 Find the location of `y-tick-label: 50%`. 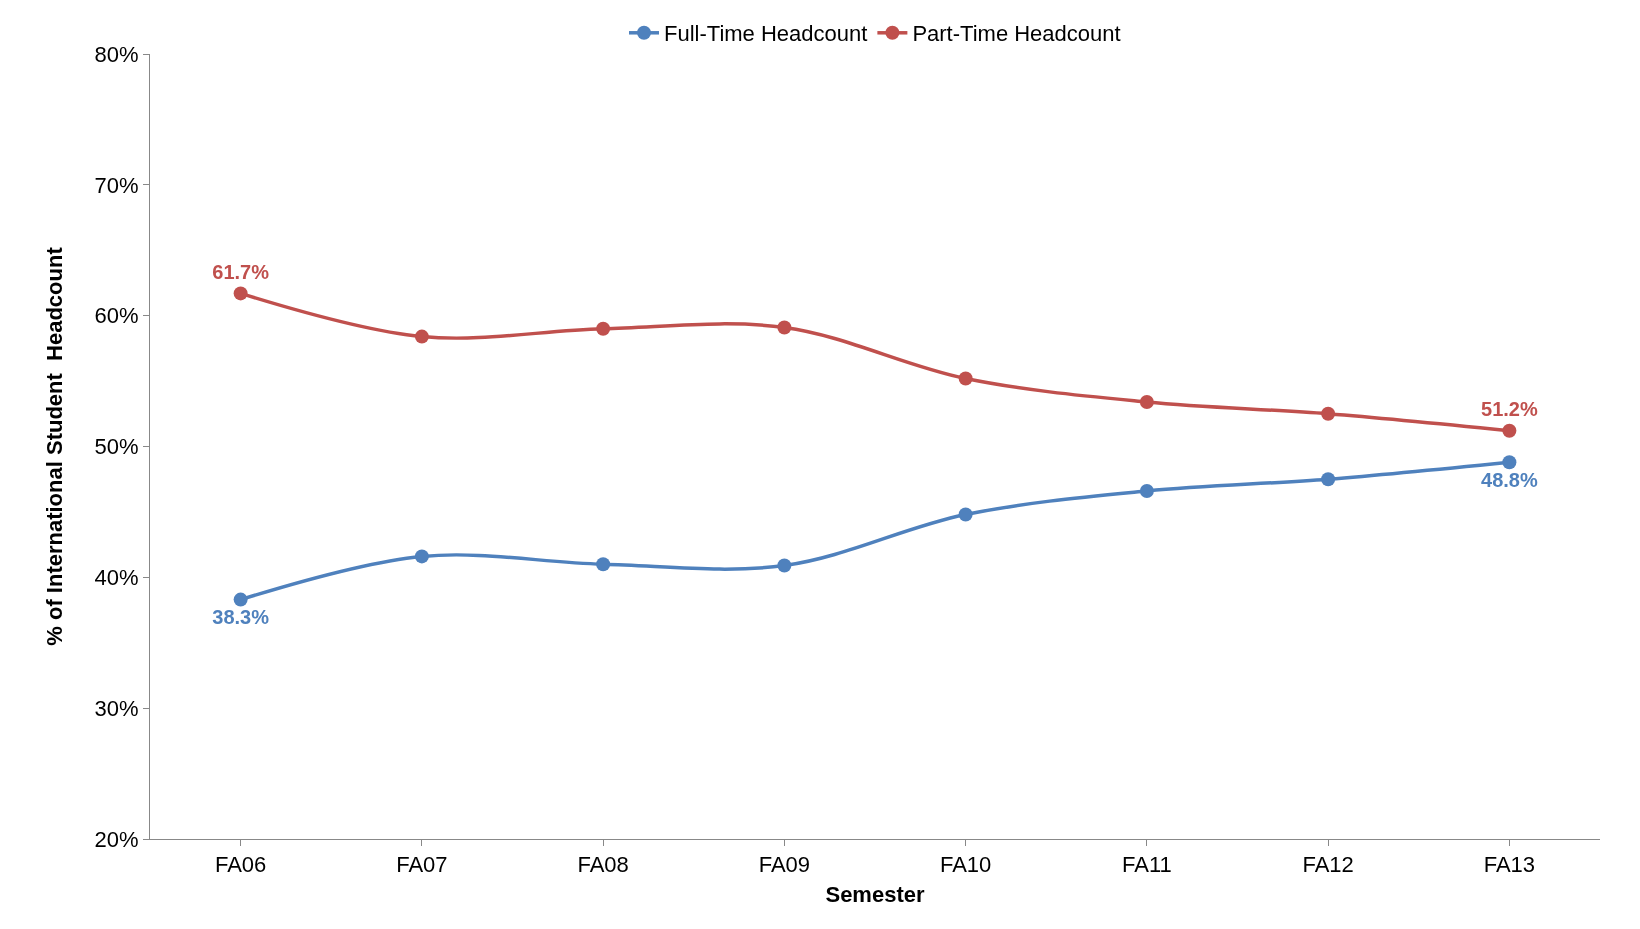

y-tick-label: 50% is located at coordinates (116, 447).